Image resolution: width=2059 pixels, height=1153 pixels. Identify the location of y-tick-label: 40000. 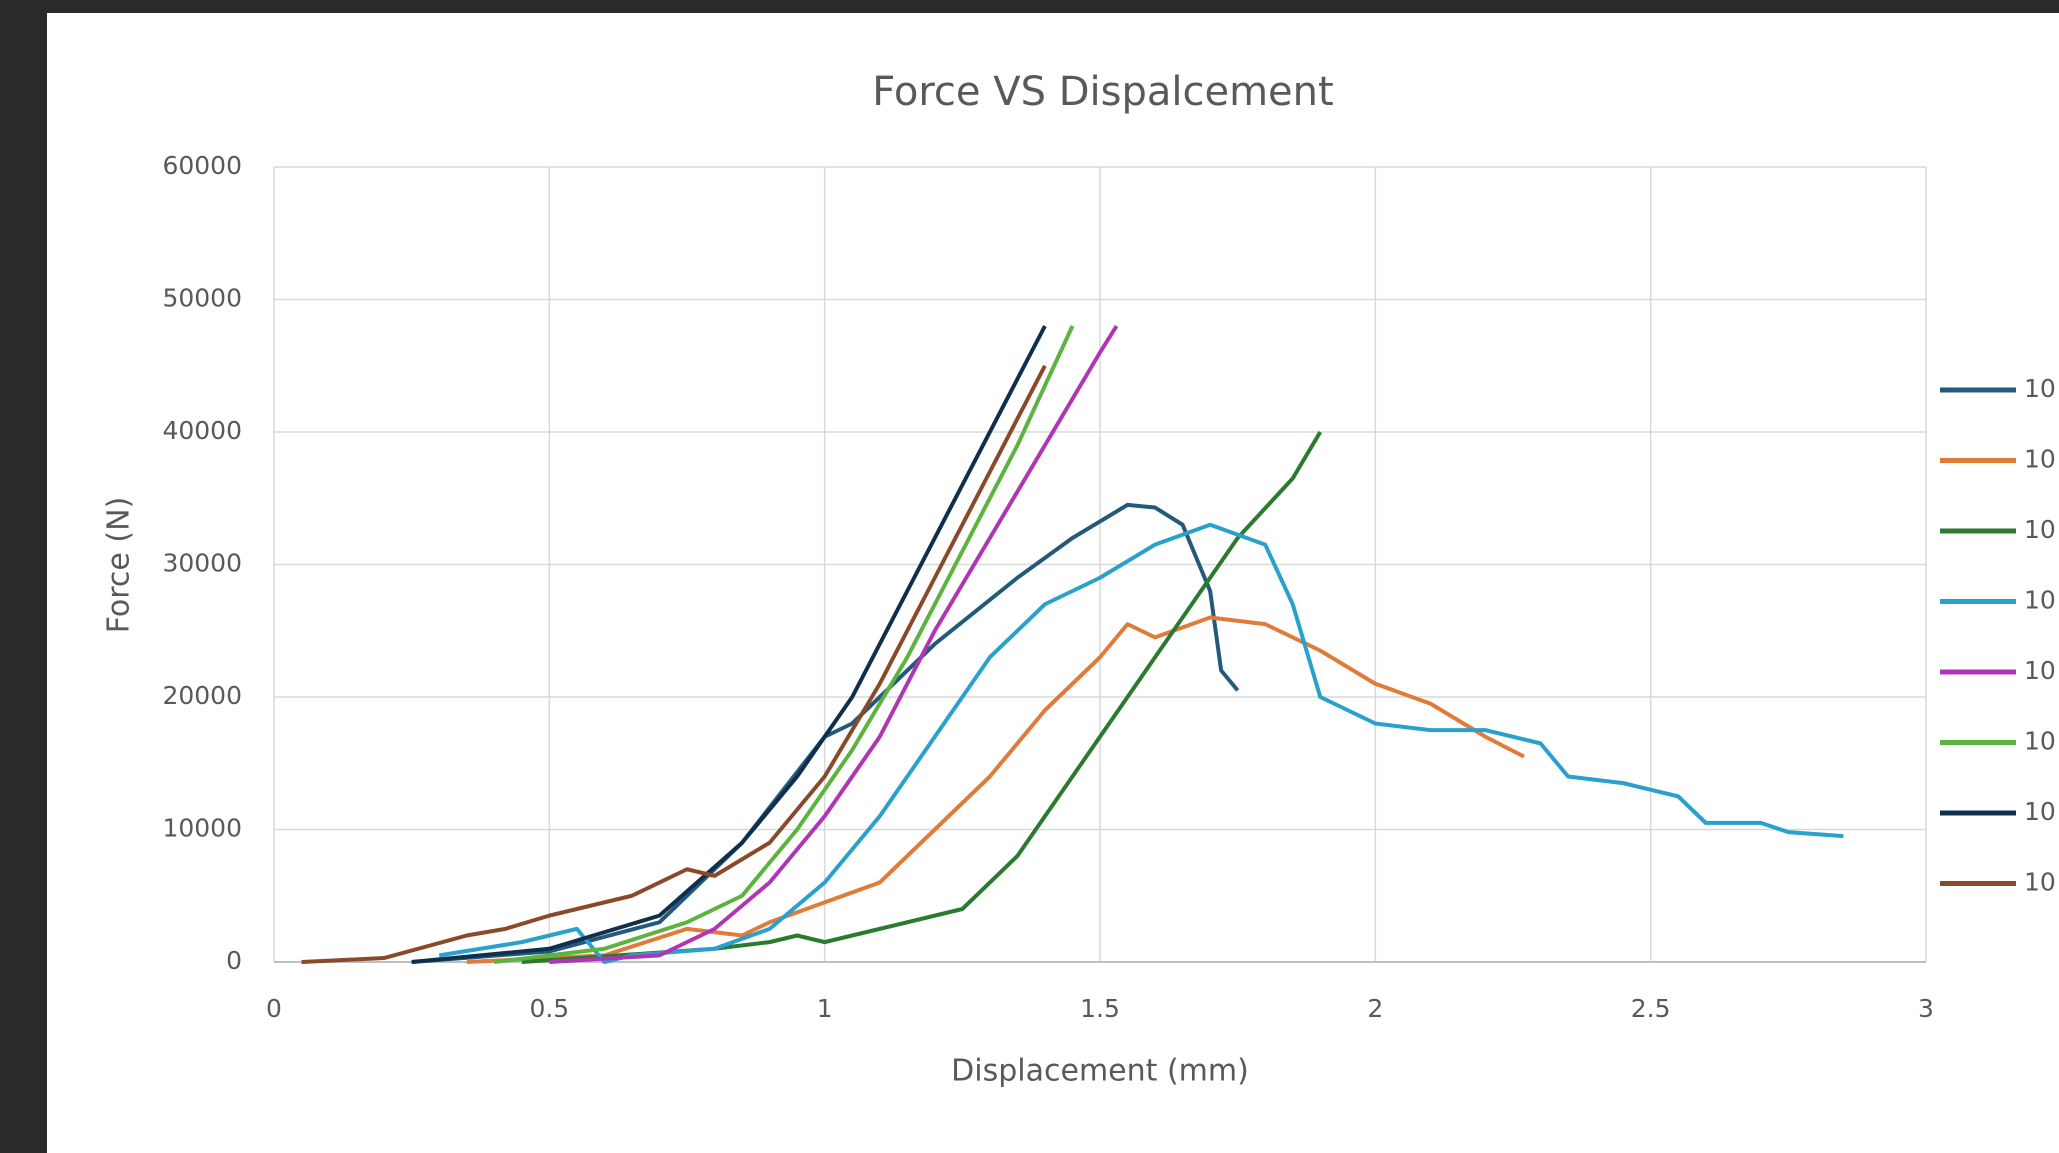
(202, 430).